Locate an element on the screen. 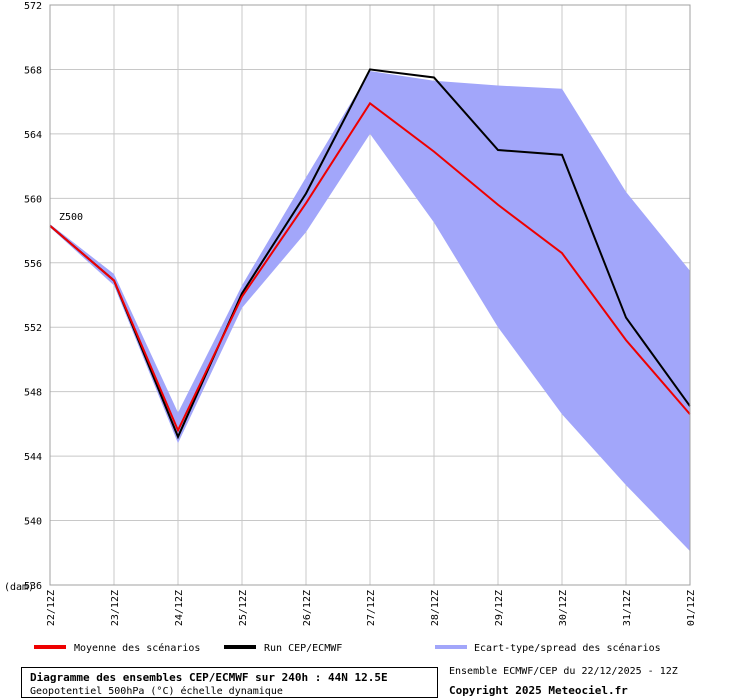 The width and height of the screenshot is (740, 700). x-tick-label: 28/12Z is located at coordinates (435, 608).